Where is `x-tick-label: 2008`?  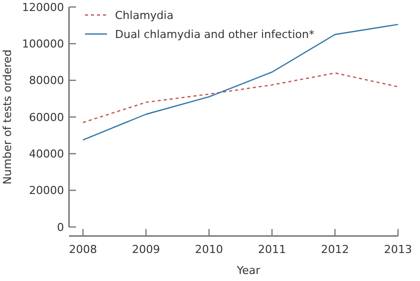
x-tick-label: 2008 is located at coordinates (83, 249).